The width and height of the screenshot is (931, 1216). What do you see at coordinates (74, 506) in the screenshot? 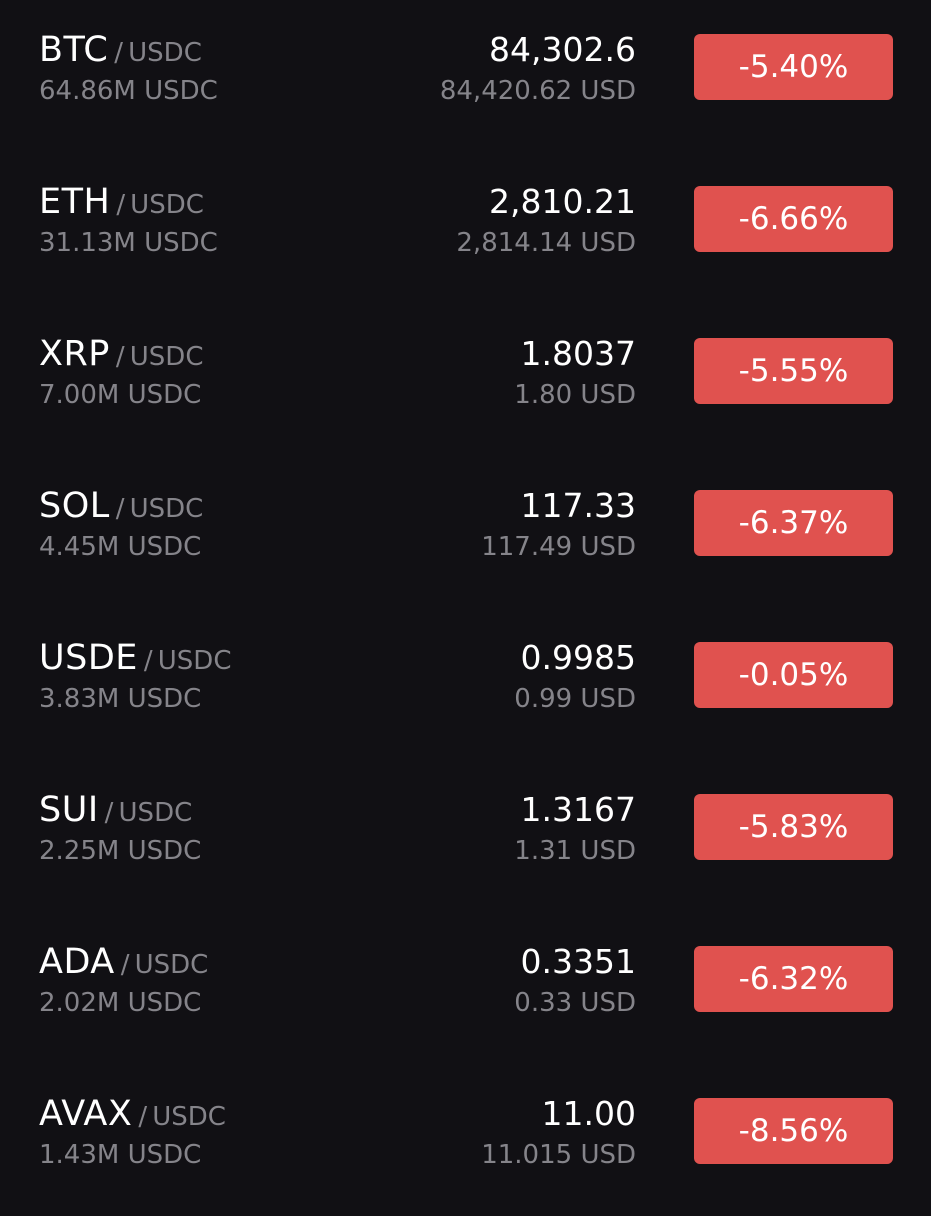
I see `base-symbol: SOL` at bounding box center [74, 506].